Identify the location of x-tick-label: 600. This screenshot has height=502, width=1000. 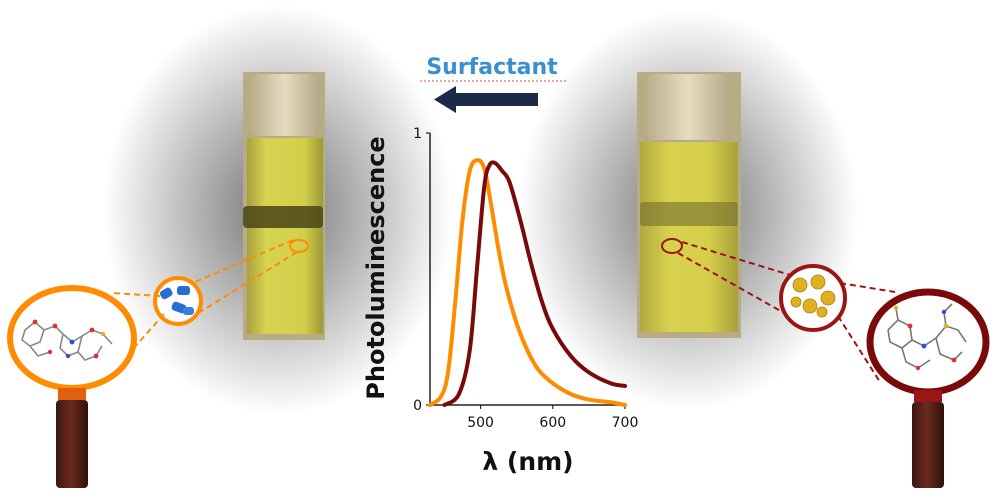
(552, 423).